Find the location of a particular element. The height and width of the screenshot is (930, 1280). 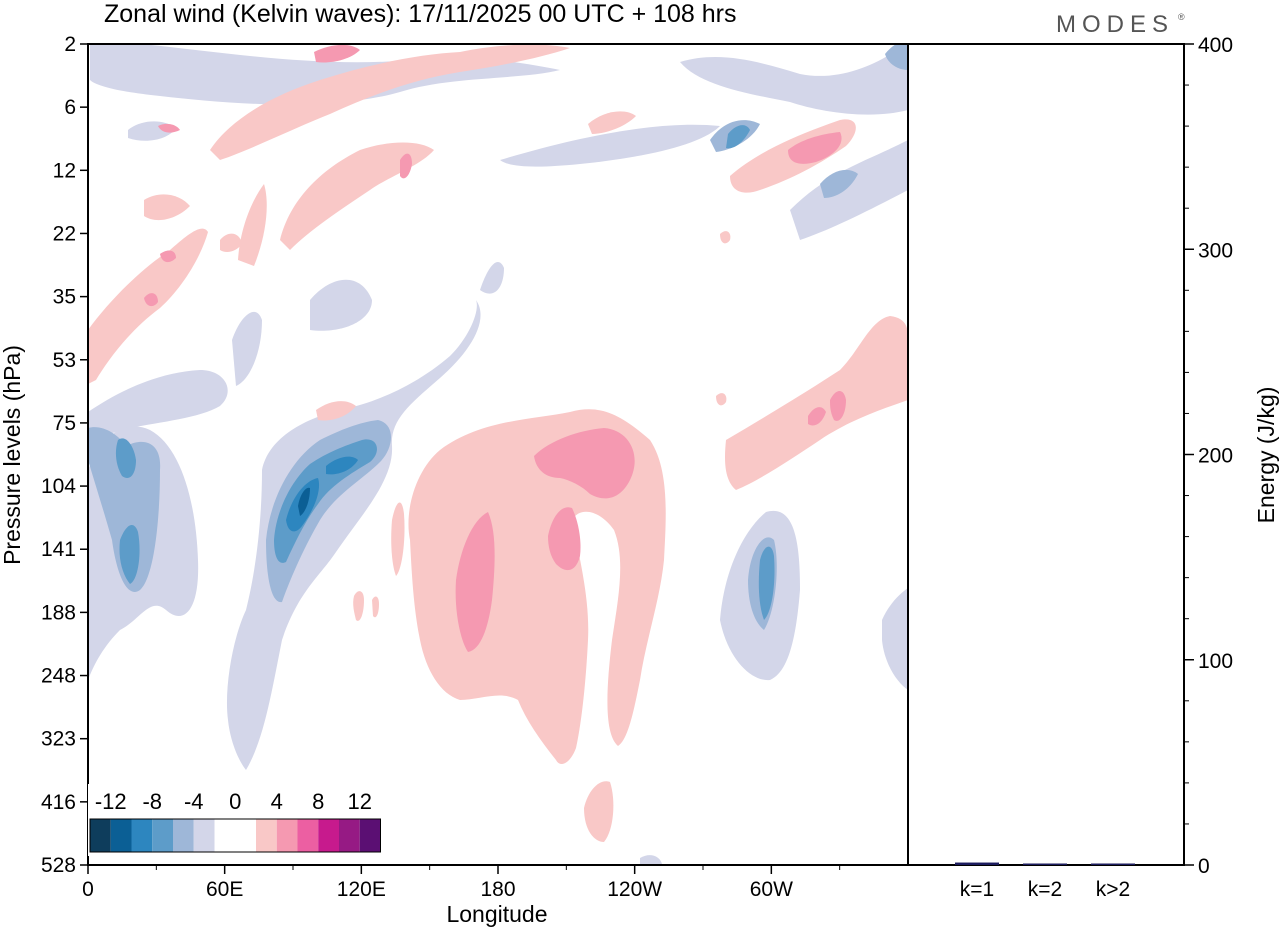

y-axis-label: Pressure levels (hPa) is located at coordinates (12, 455).